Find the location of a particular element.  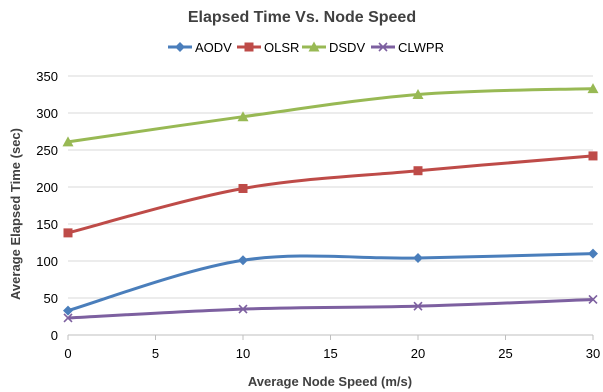

legend-item-clwpr: CLWPR is located at coordinates (407, 47).